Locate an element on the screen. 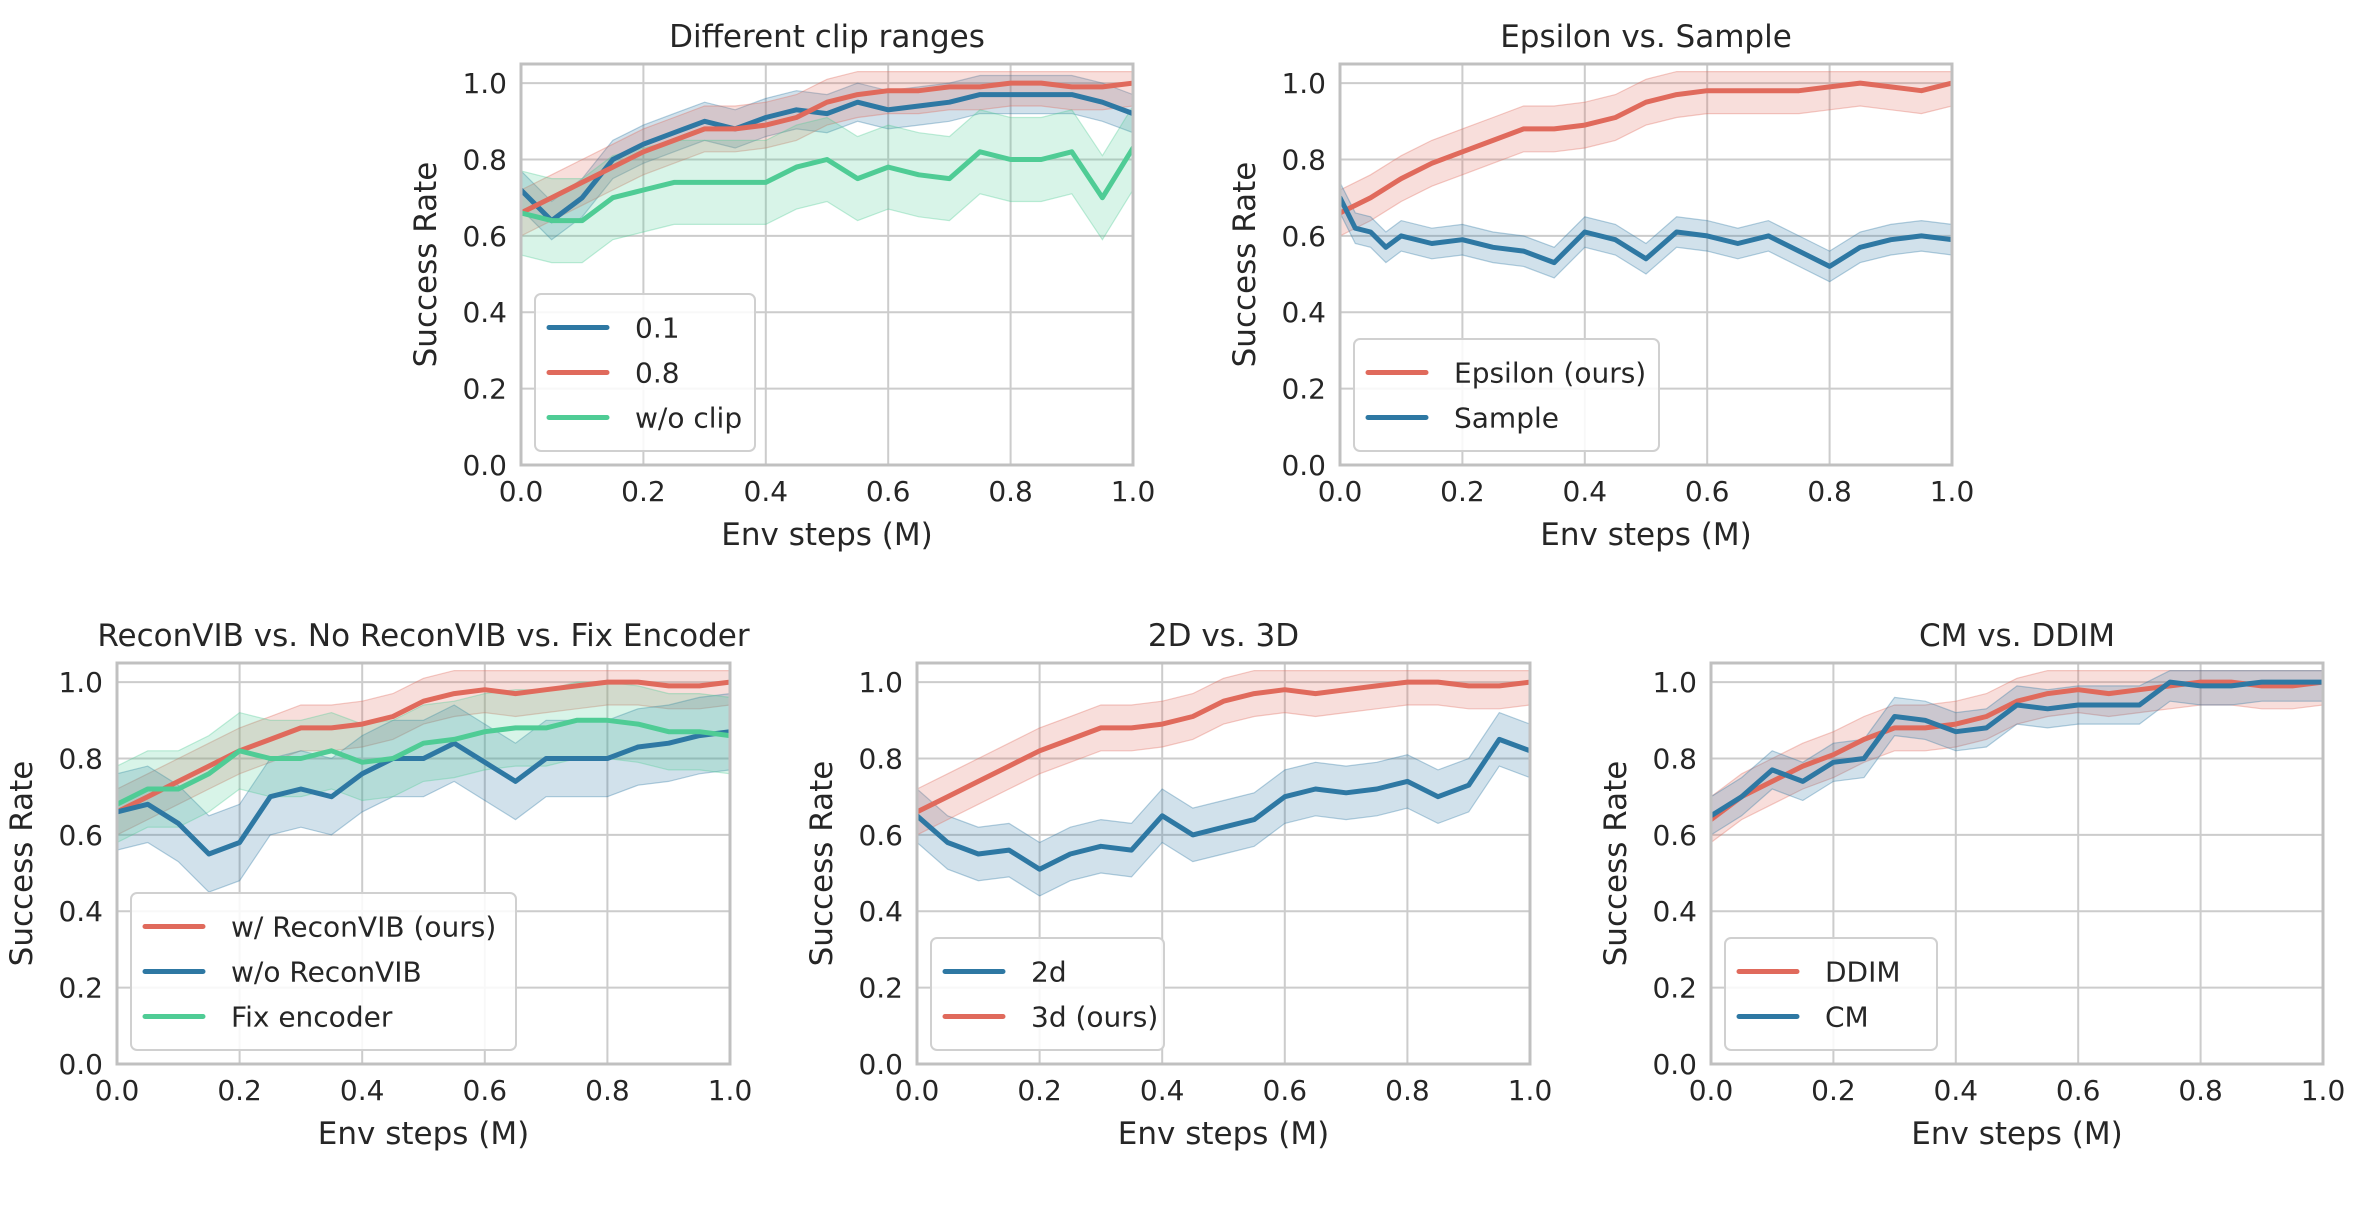  legend: 2d 3d (ours) is located at coordinates (1047, 994).